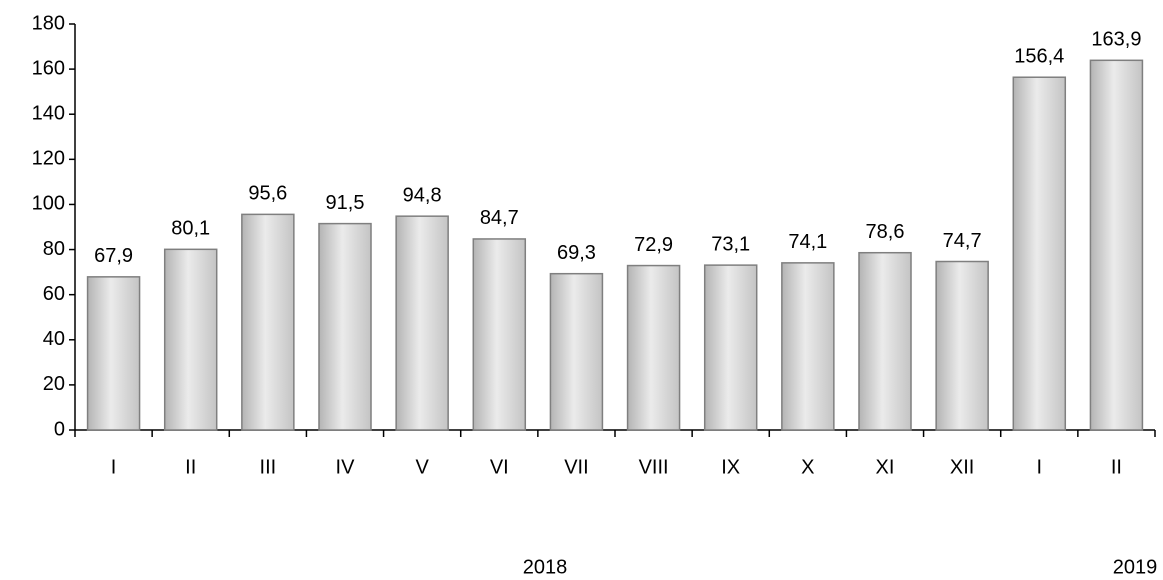 This screenshot has height=580, width=1163. Describe the element at coordinates (1135, 567) in the screenshot. I see `x-group-label: 2019` at that location.